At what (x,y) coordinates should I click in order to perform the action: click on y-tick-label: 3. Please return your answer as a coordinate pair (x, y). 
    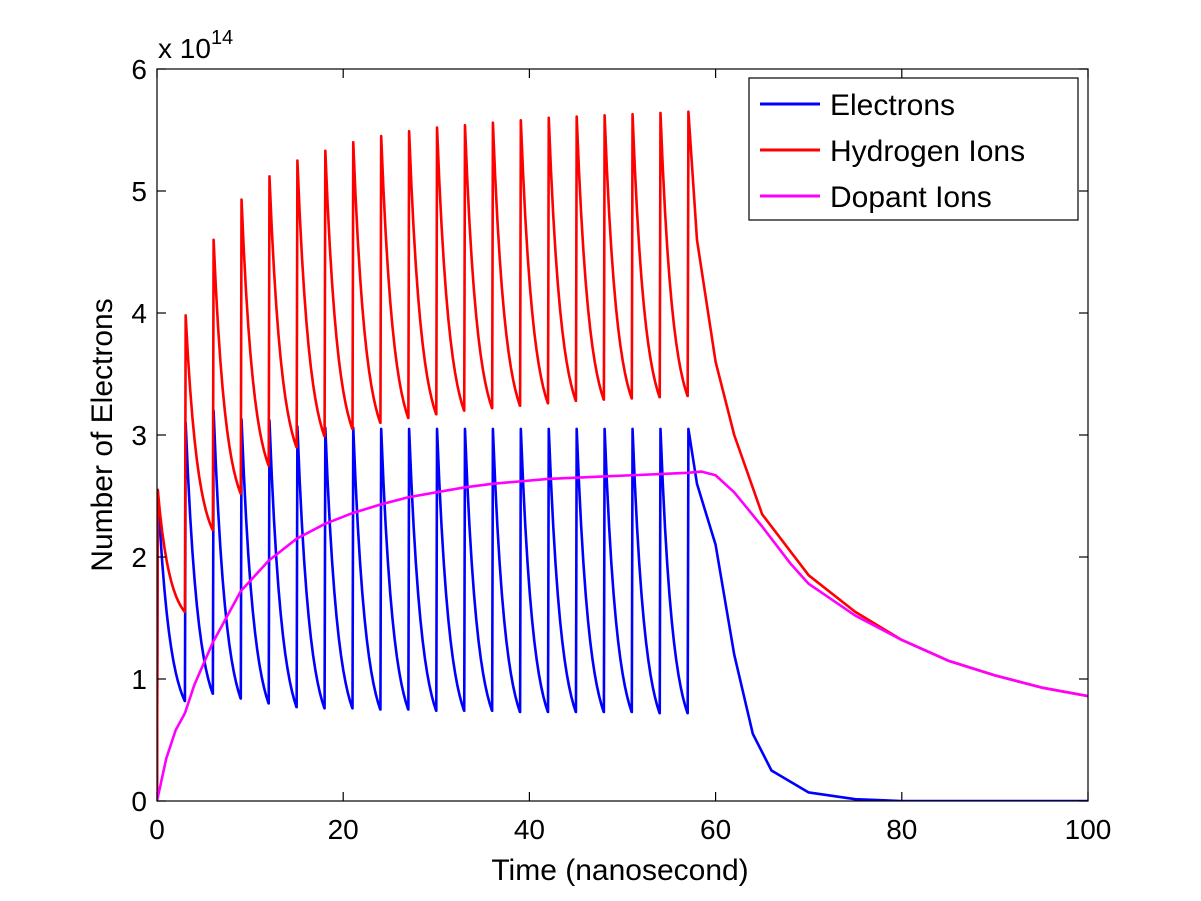
    Looking at the image, I should click on (139, 435).